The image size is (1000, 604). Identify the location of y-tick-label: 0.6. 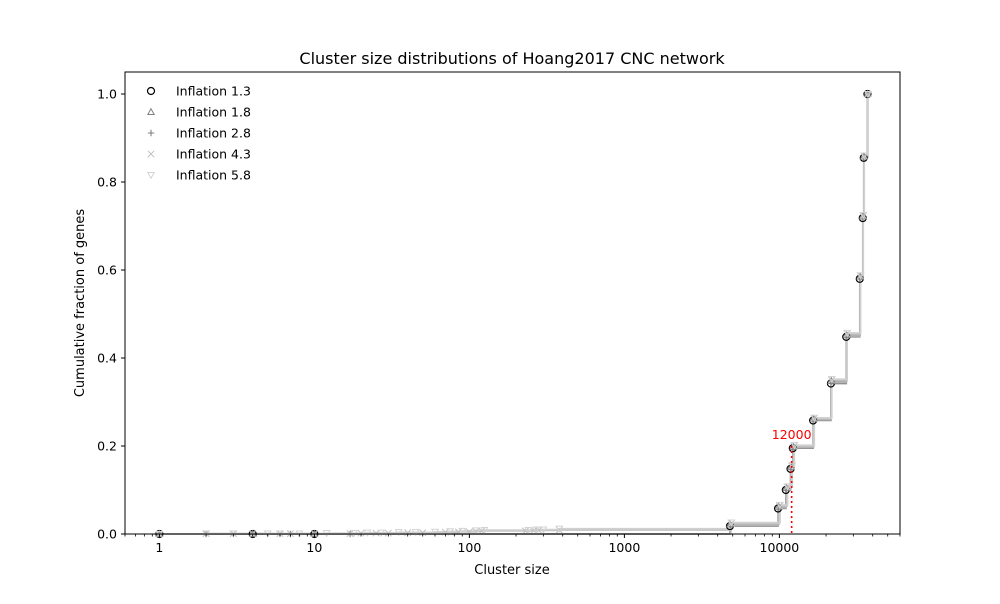
(107, 270).